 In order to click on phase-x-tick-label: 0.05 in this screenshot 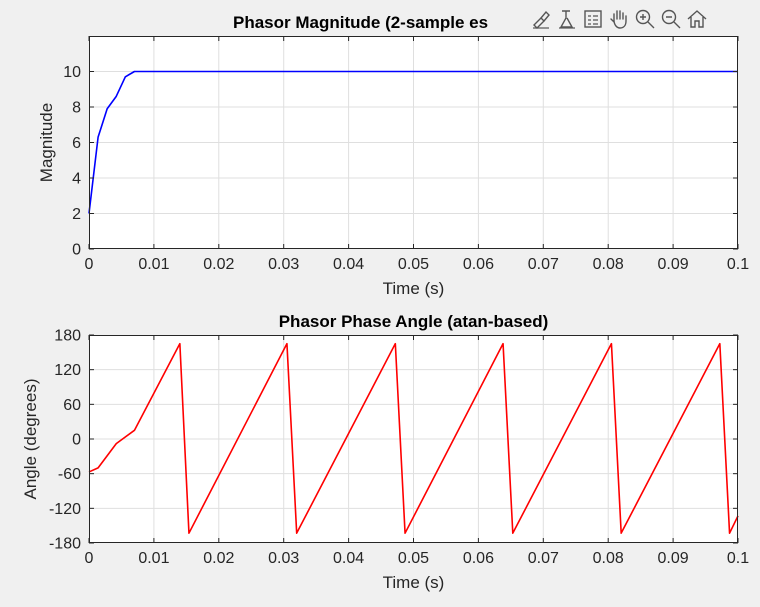, I will do `click(413, 558)`.